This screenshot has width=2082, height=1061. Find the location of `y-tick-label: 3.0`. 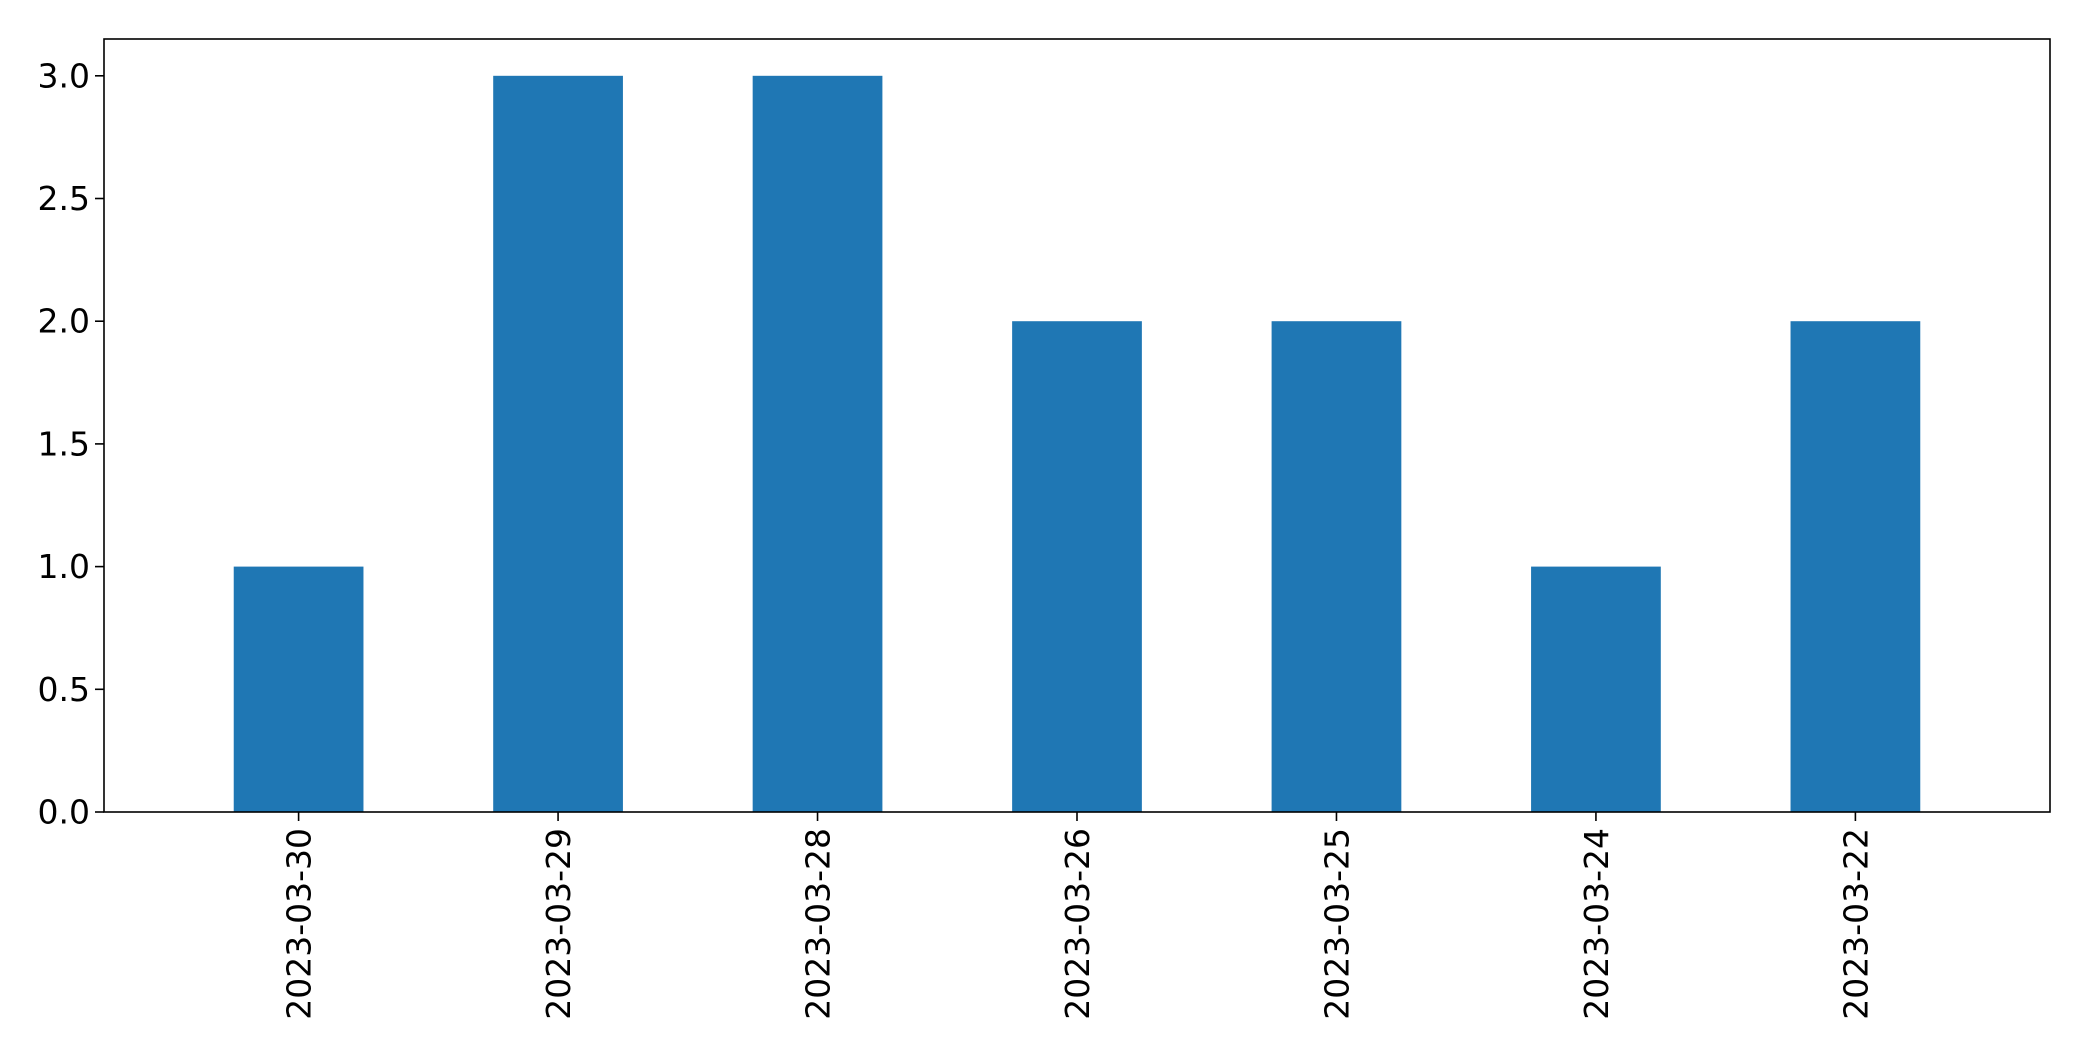

y-tick-label: 3.0 is located at coordinates (64, 75).